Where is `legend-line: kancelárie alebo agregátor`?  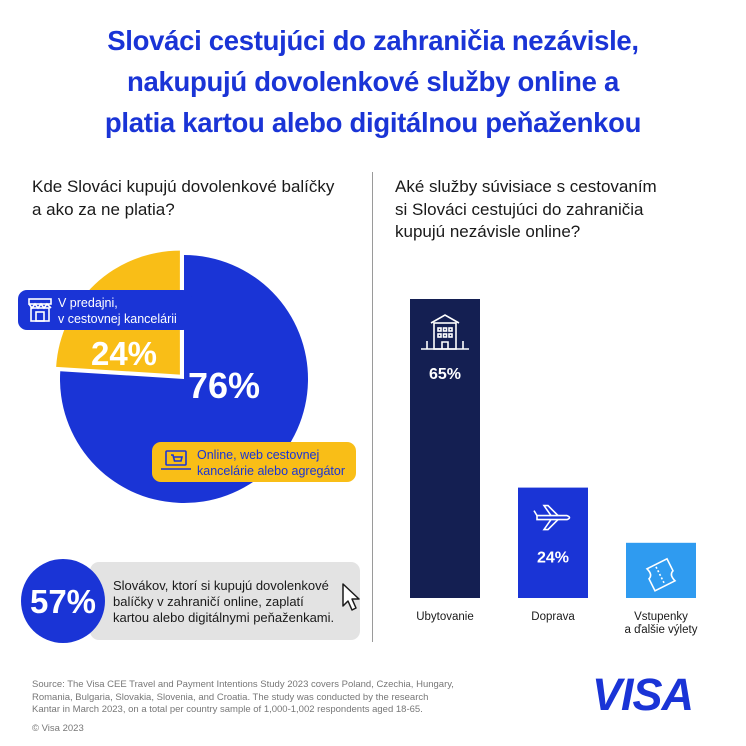 legend-line: kancelárie alebo agregátor is located at coordinates (271, 471).